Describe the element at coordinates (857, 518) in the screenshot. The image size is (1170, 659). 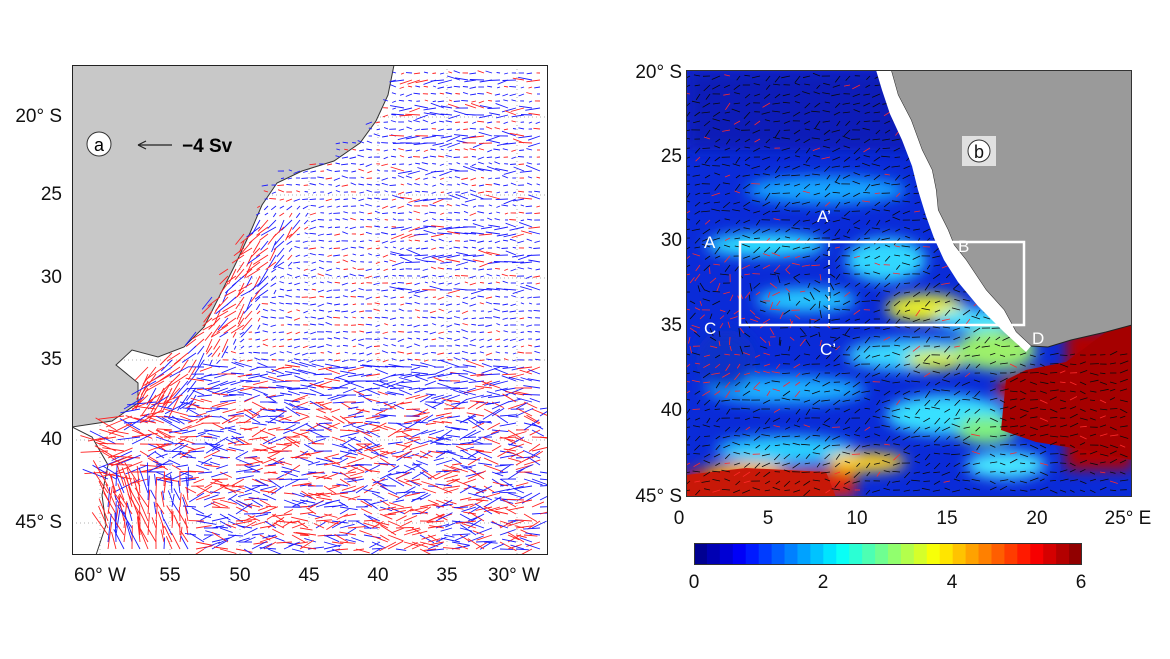
I see `lon-tick-b-2: 10` at that location.